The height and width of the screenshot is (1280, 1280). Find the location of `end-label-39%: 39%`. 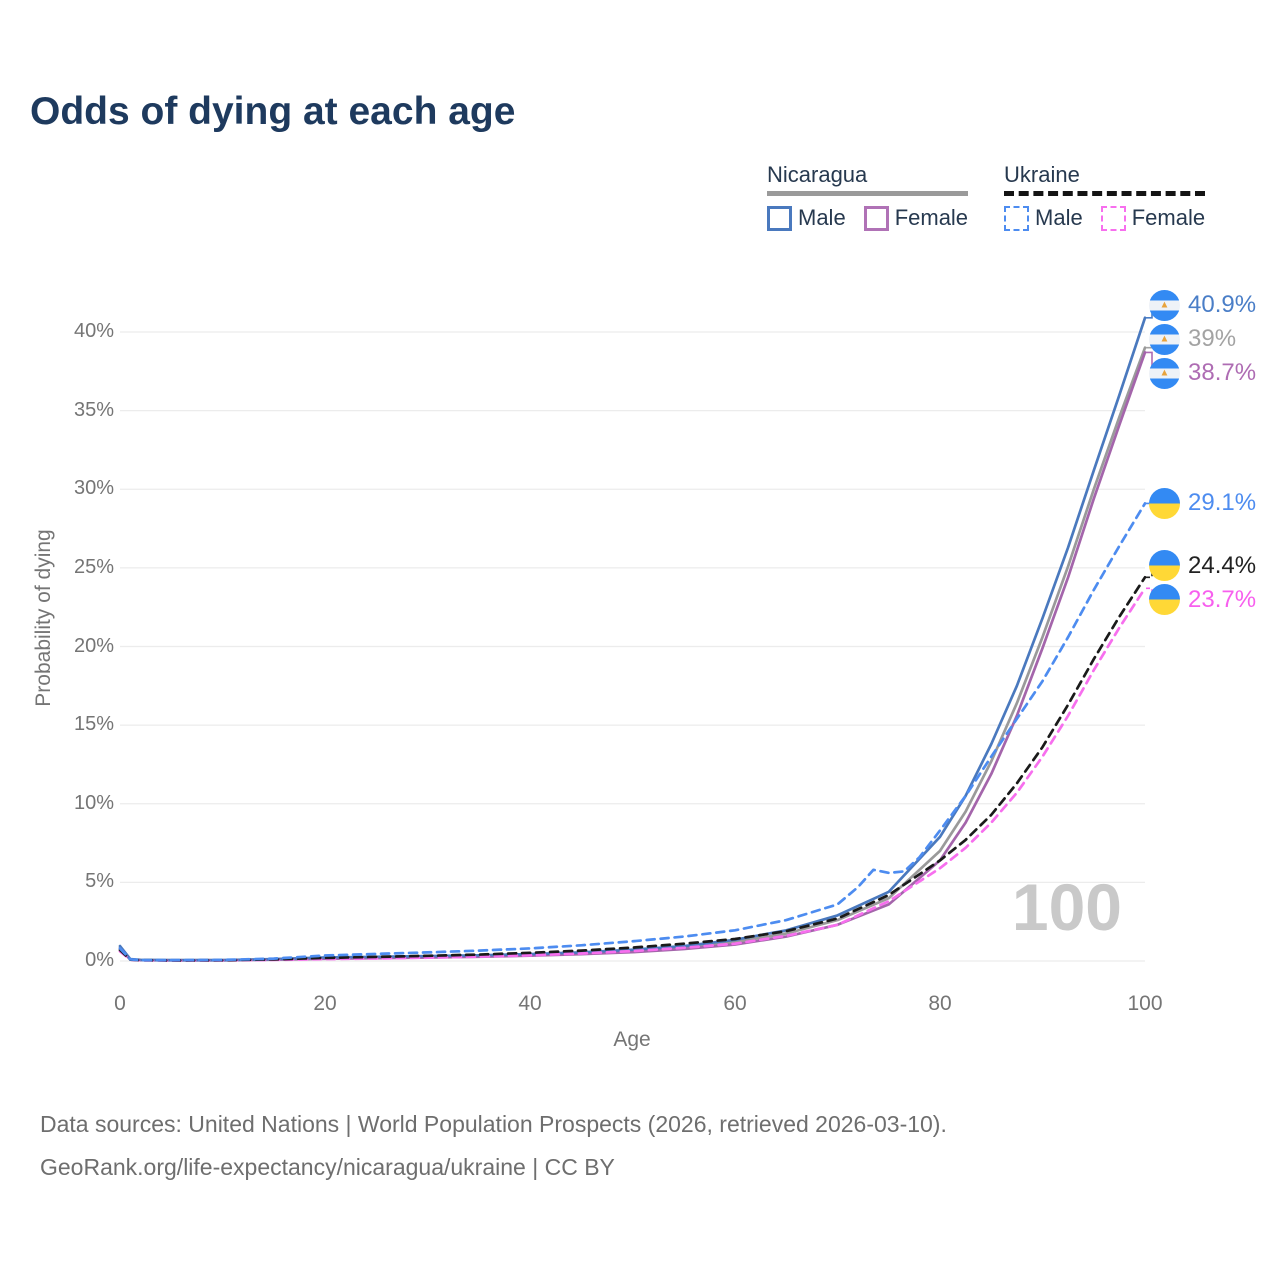

end-label-39%: 39% is located at coordinates (1192, 339).